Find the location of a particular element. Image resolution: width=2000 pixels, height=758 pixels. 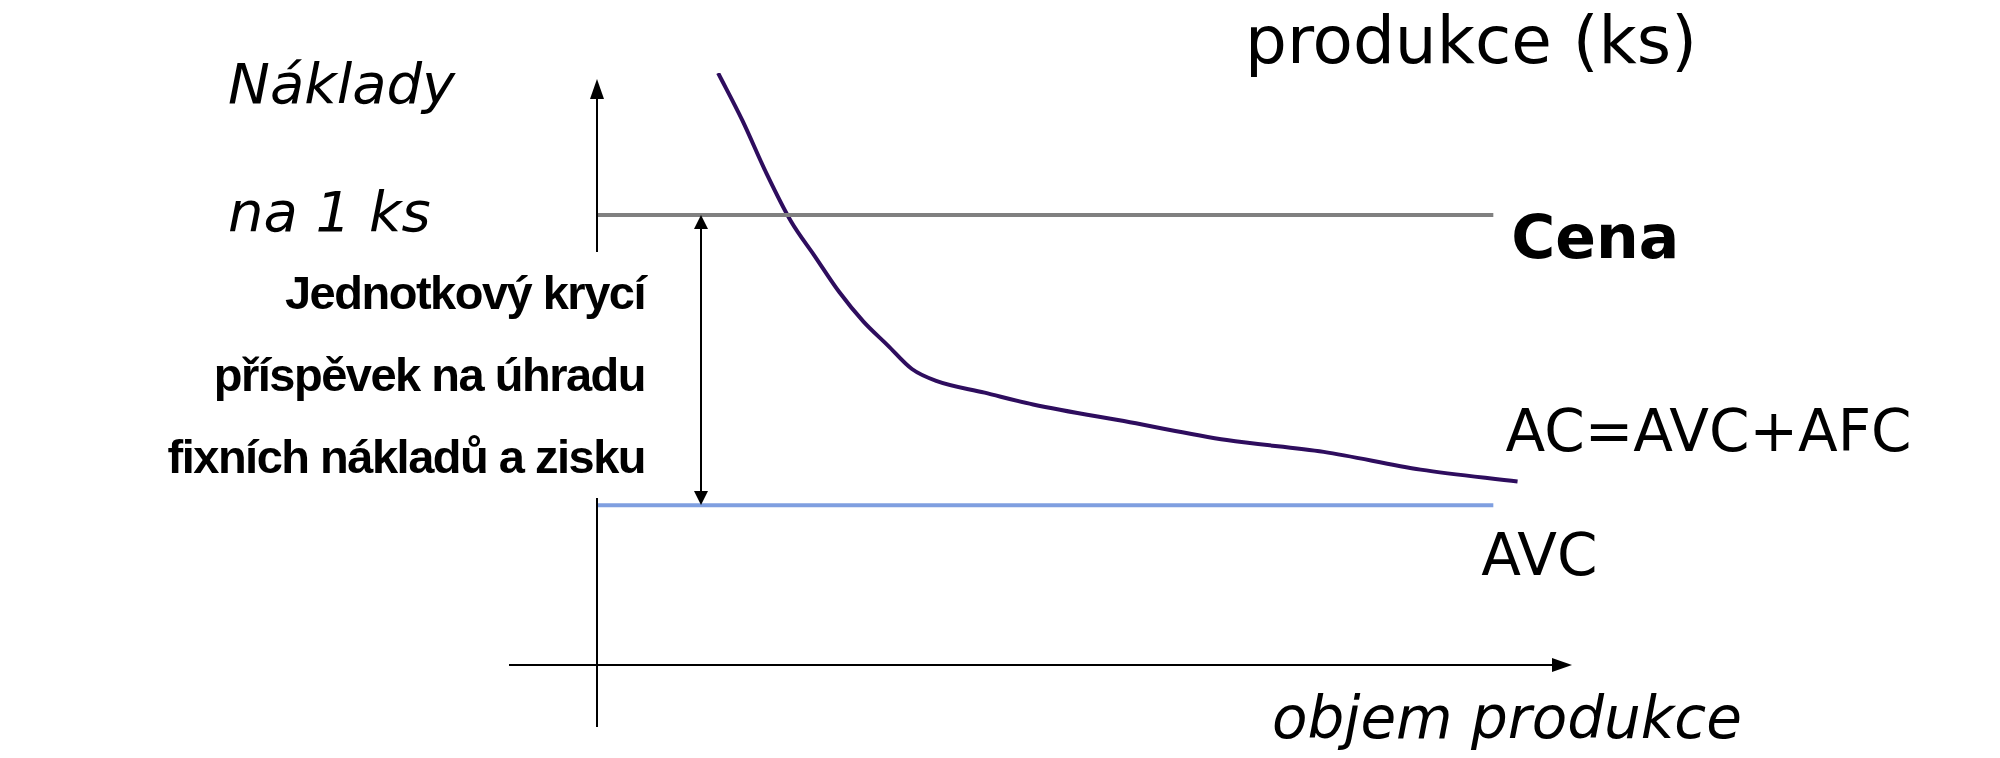

chart-title: produkce (ks) is located at coordinates (1471, 40).